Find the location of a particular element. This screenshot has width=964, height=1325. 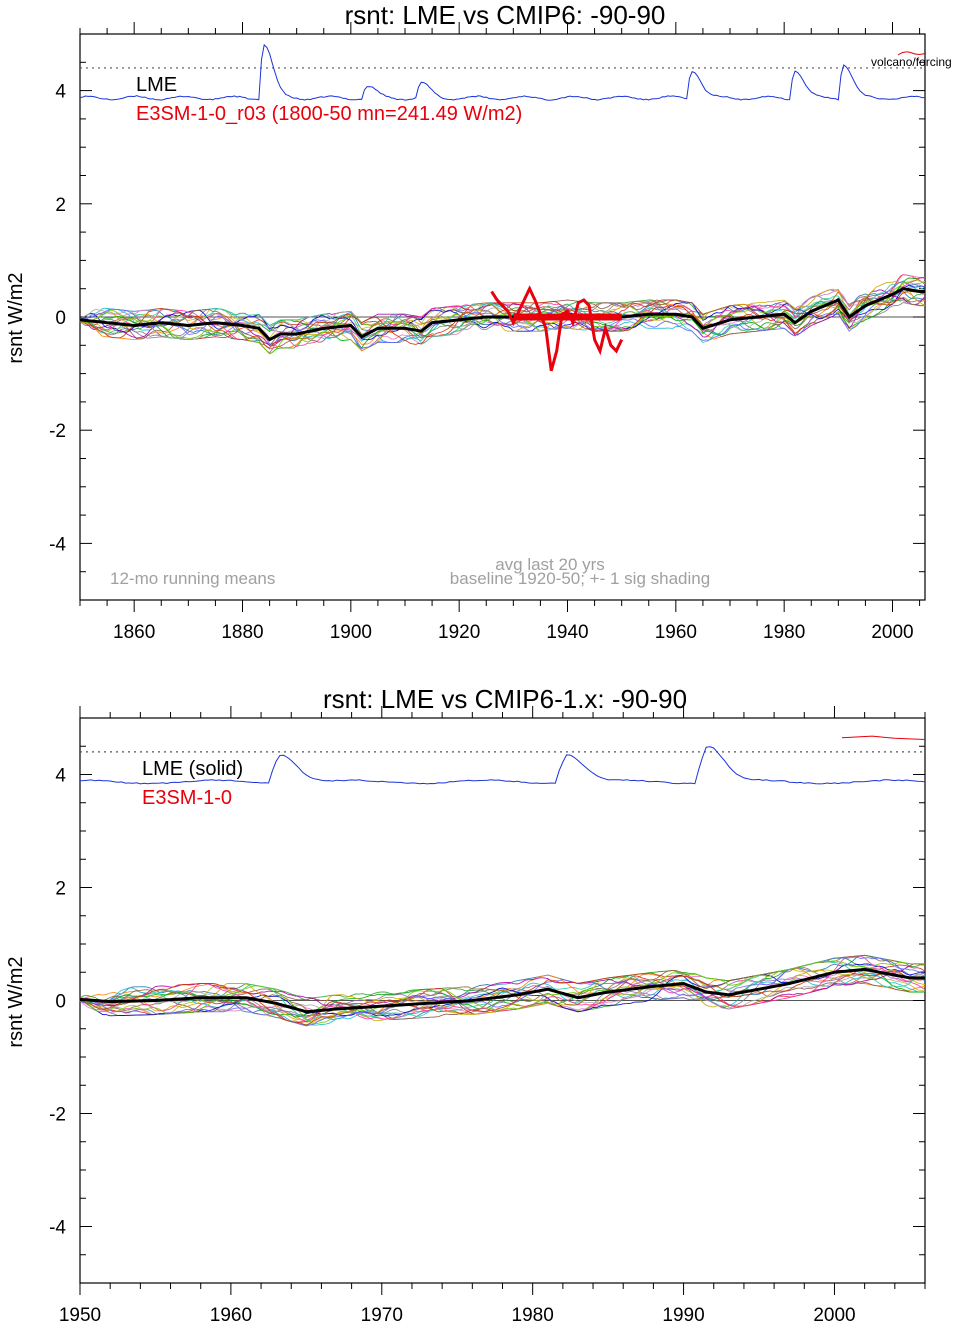

x-tick-label: 1990 is located at coordinates (683, 1315).